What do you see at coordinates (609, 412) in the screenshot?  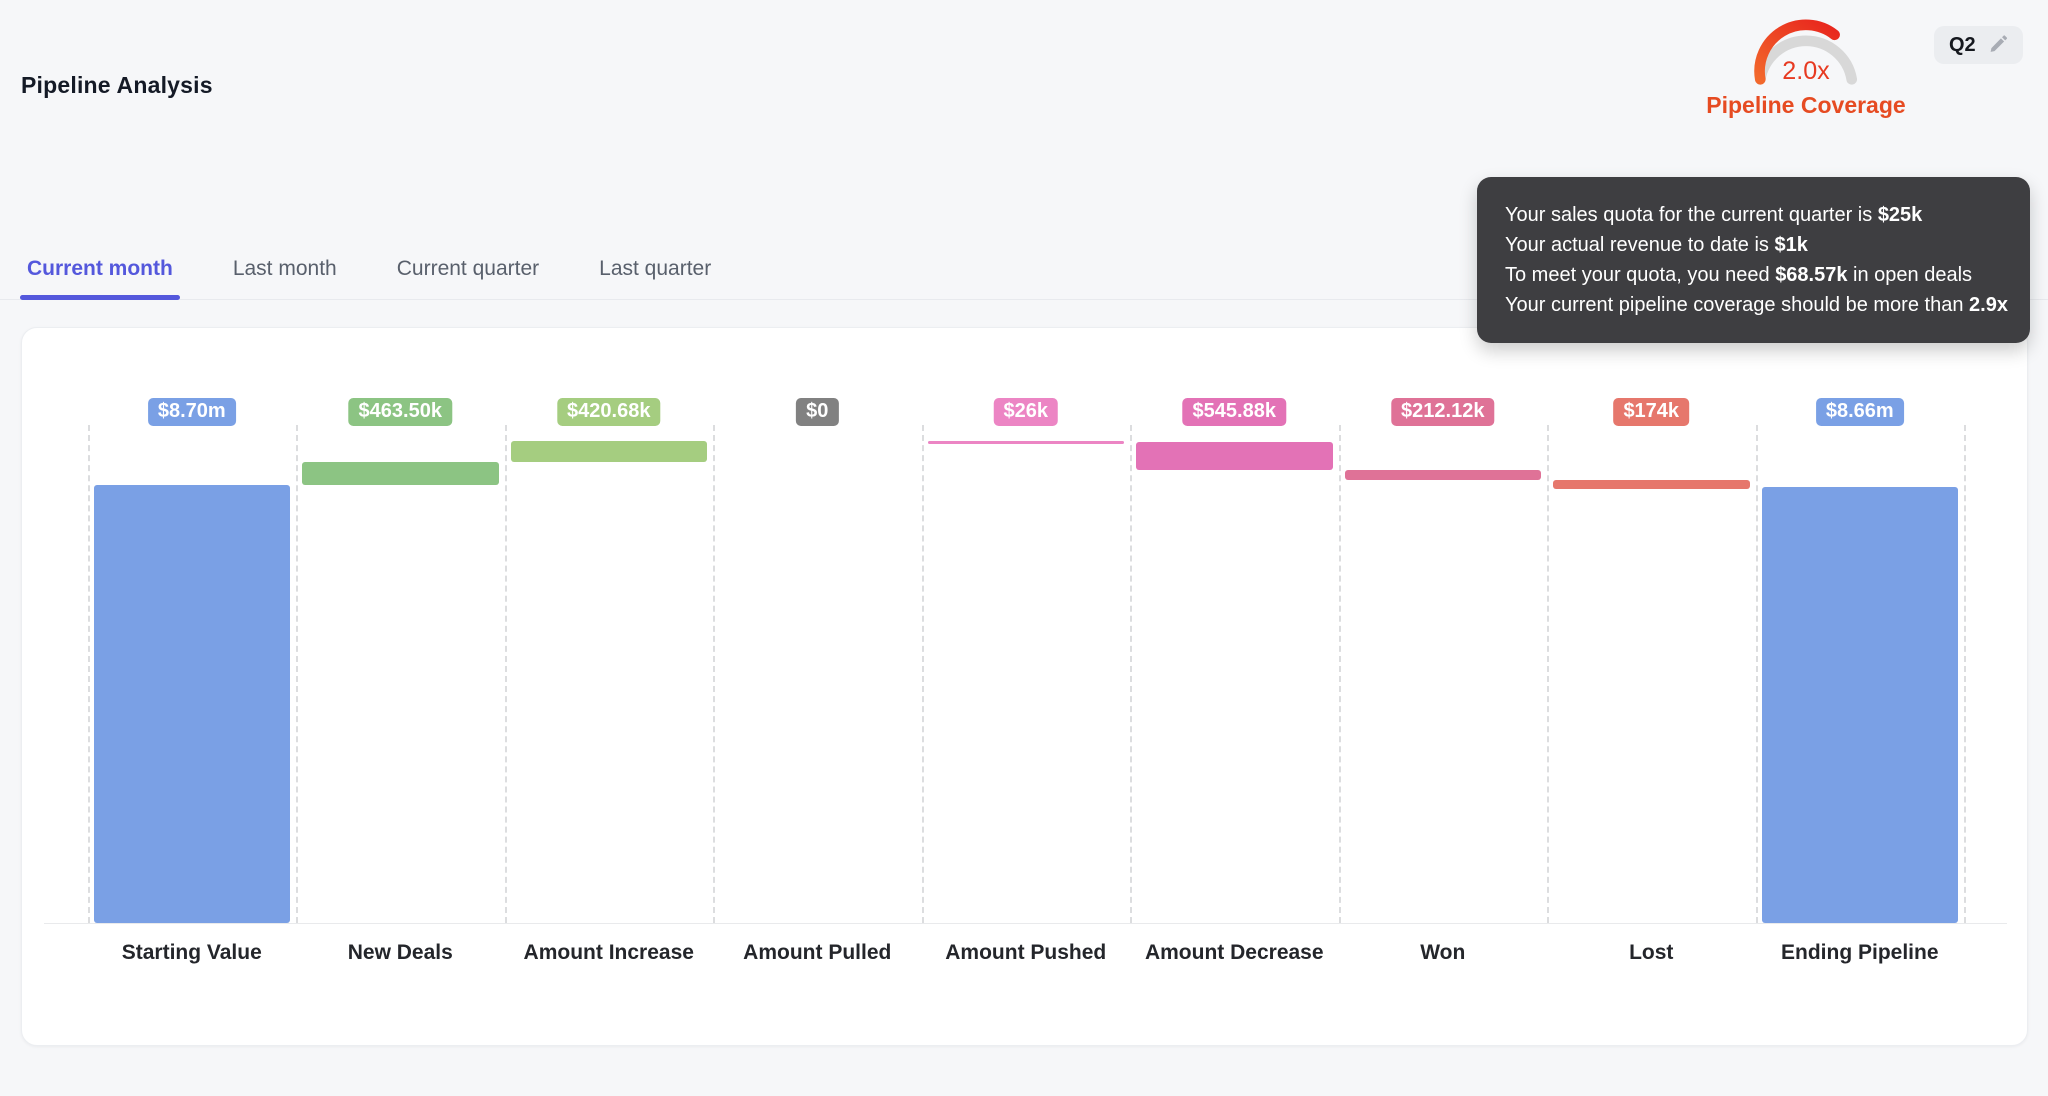 I see `value-badge: $420.68k` at bounding box center [609, 412].